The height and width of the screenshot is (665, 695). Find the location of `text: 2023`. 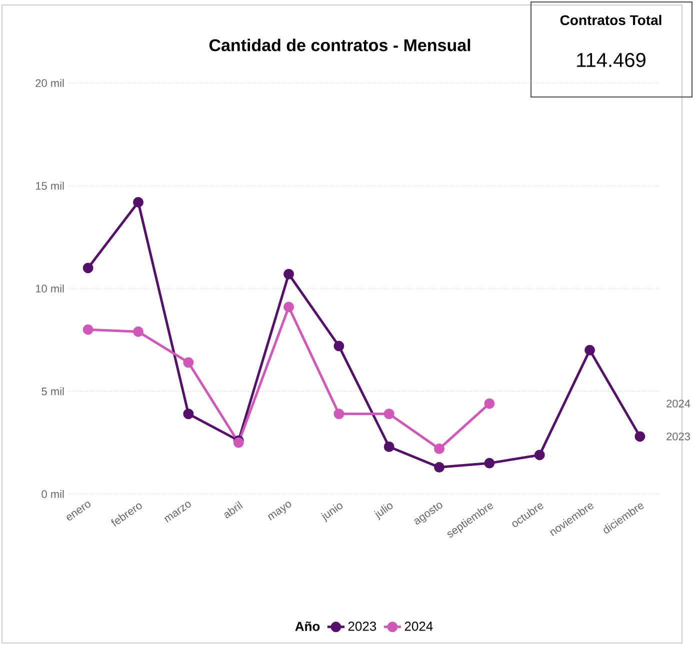

text: 2023 is located at coordinates (678, 436).